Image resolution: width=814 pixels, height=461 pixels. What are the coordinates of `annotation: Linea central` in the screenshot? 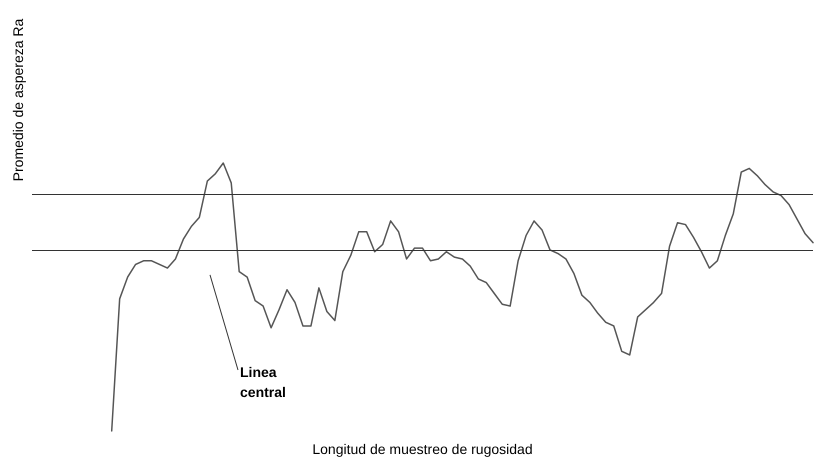 It's located at (263, 382).